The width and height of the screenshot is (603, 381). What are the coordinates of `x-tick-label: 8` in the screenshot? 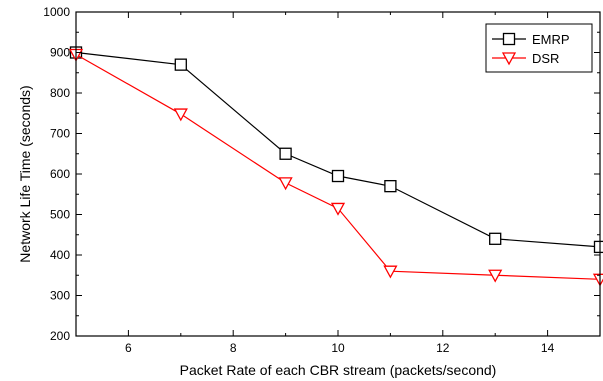 It's located at (233, 348).